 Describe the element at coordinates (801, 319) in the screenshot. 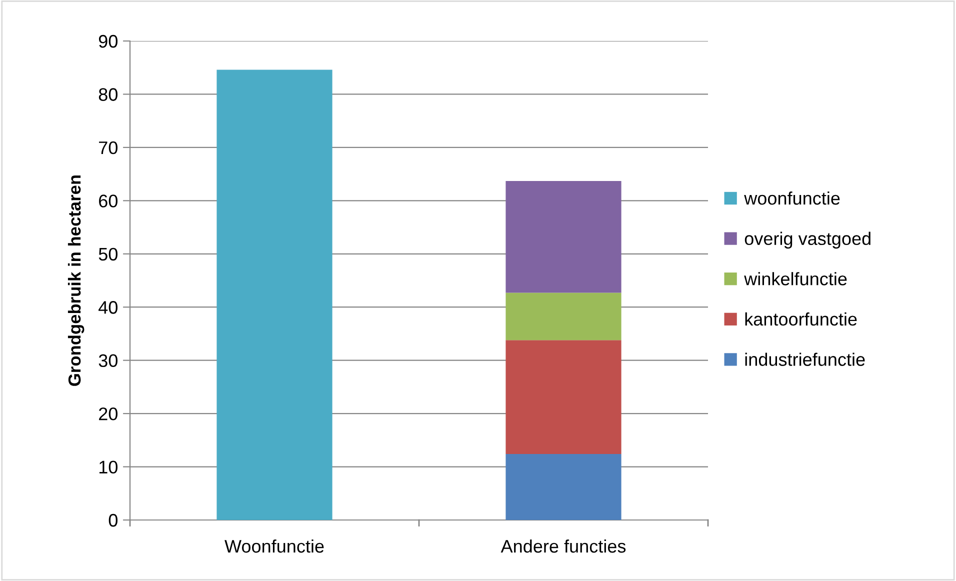

I see `legend-label: kantoorfunctie` at that location.